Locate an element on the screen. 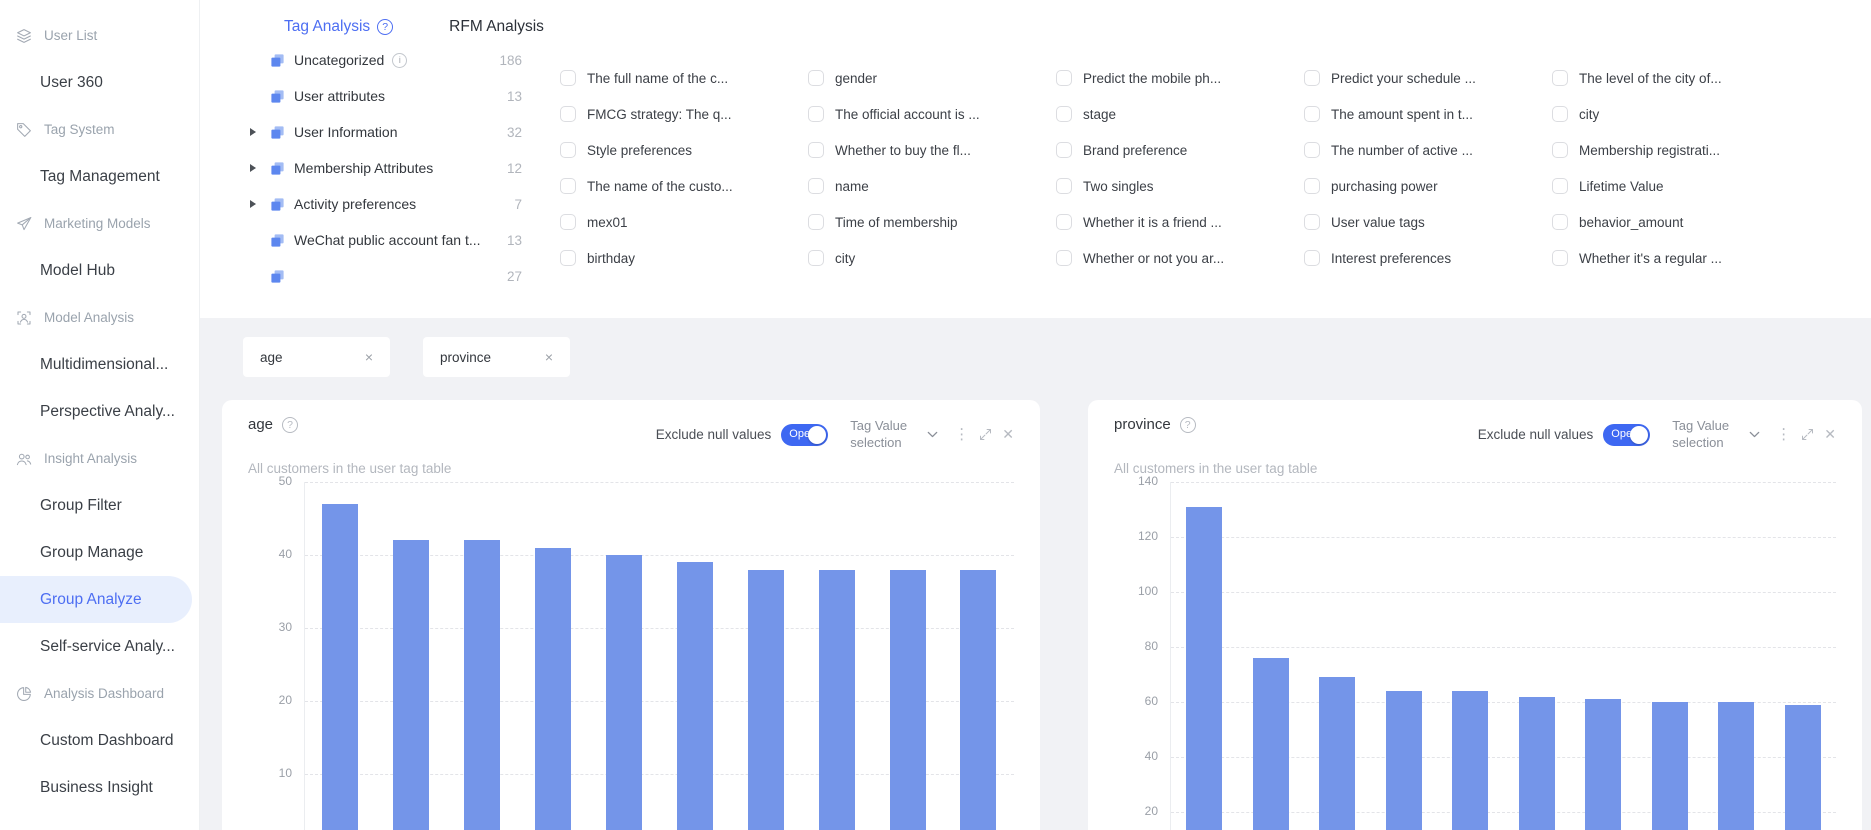 This screenshot has width=1871, height=830. sidebar-item-business-insight: Business Insight is located at coordinates (96, 787).